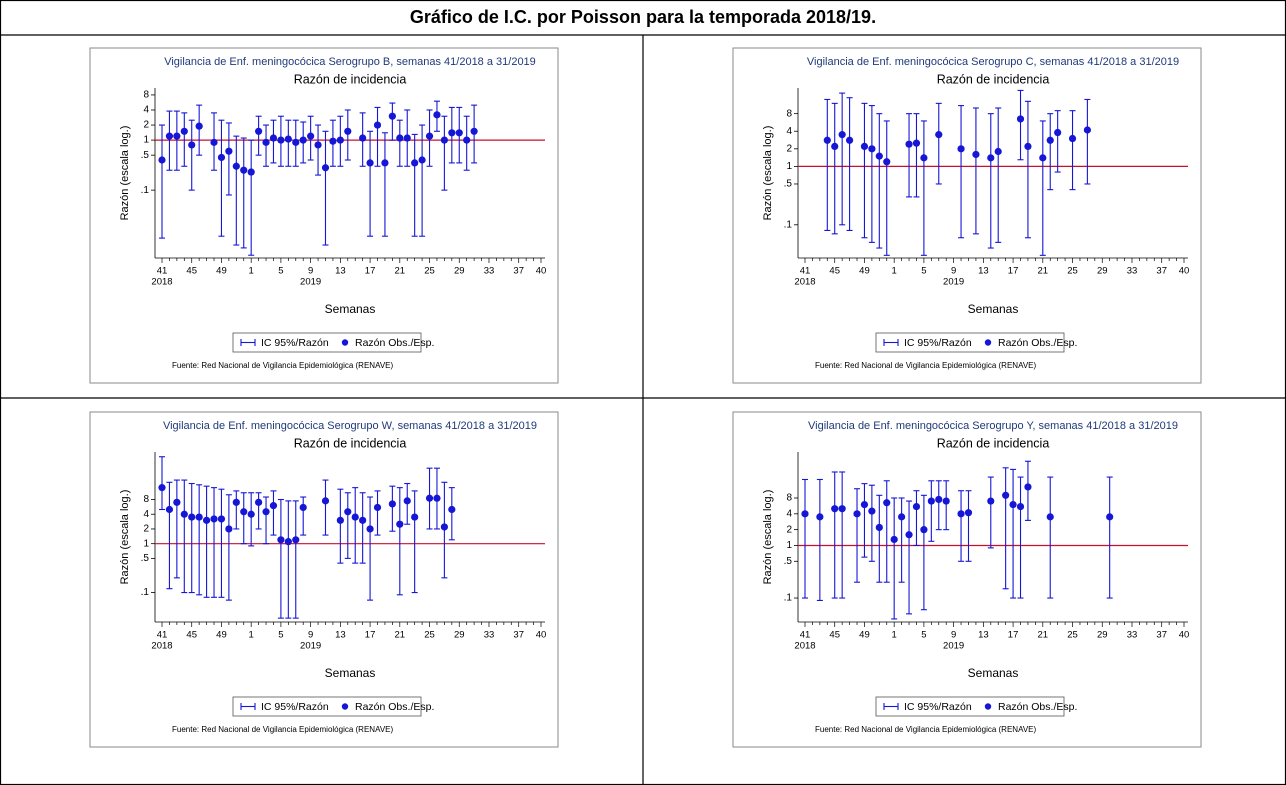 This screenshot has height=785, width=1286. I want to click on y-tick-label: 4, so click(146, 110).